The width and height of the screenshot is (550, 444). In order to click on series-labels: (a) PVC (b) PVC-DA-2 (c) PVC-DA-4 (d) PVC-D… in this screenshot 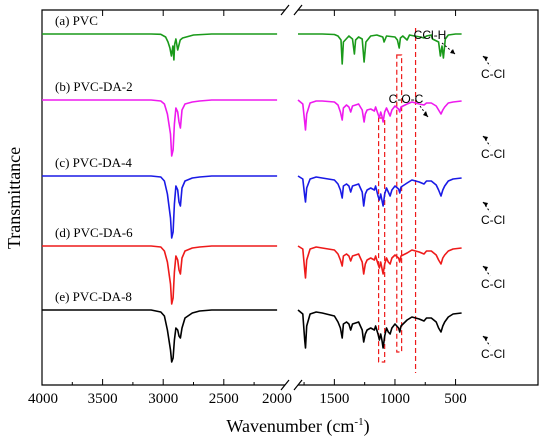, I will do `click(94, 158)`.